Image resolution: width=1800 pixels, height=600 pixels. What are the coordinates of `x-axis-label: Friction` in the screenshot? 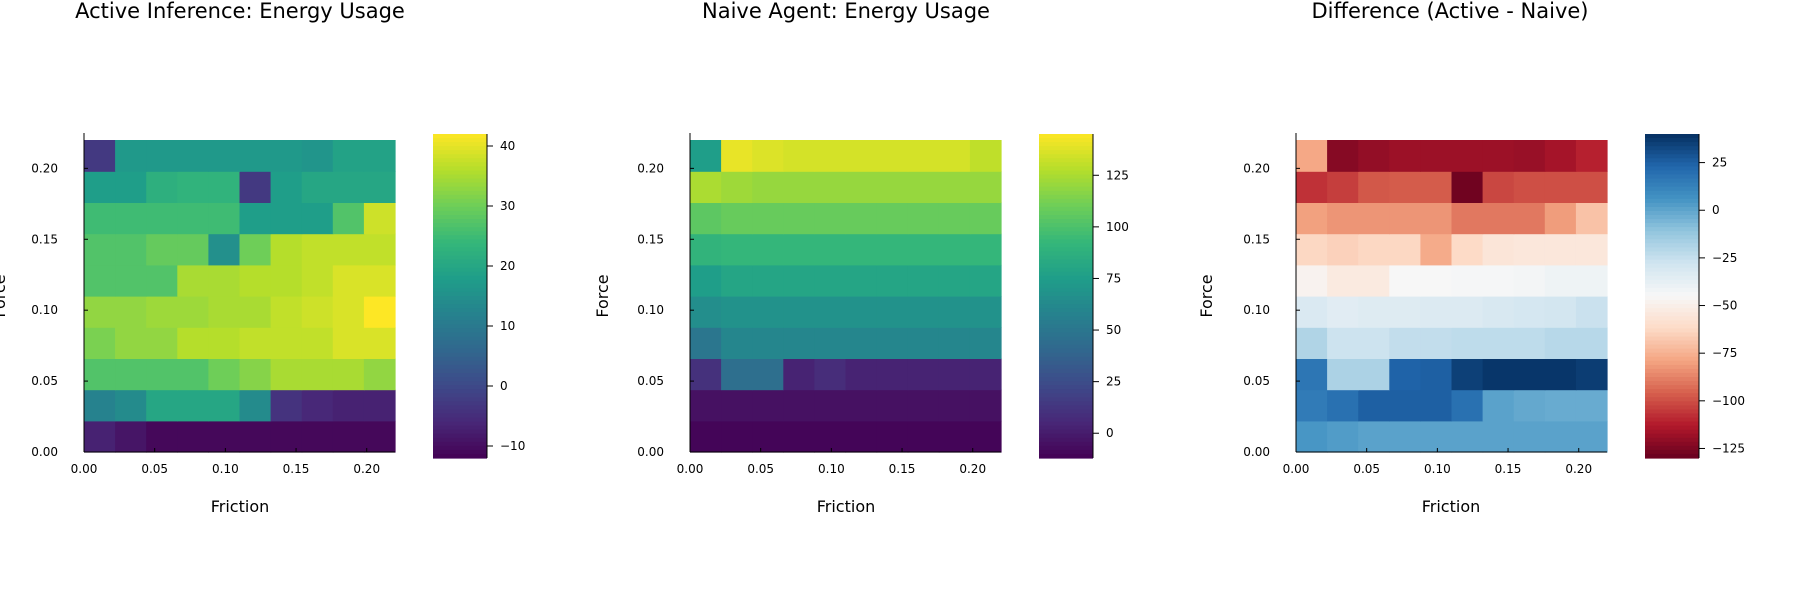 It's located at (846, 506).